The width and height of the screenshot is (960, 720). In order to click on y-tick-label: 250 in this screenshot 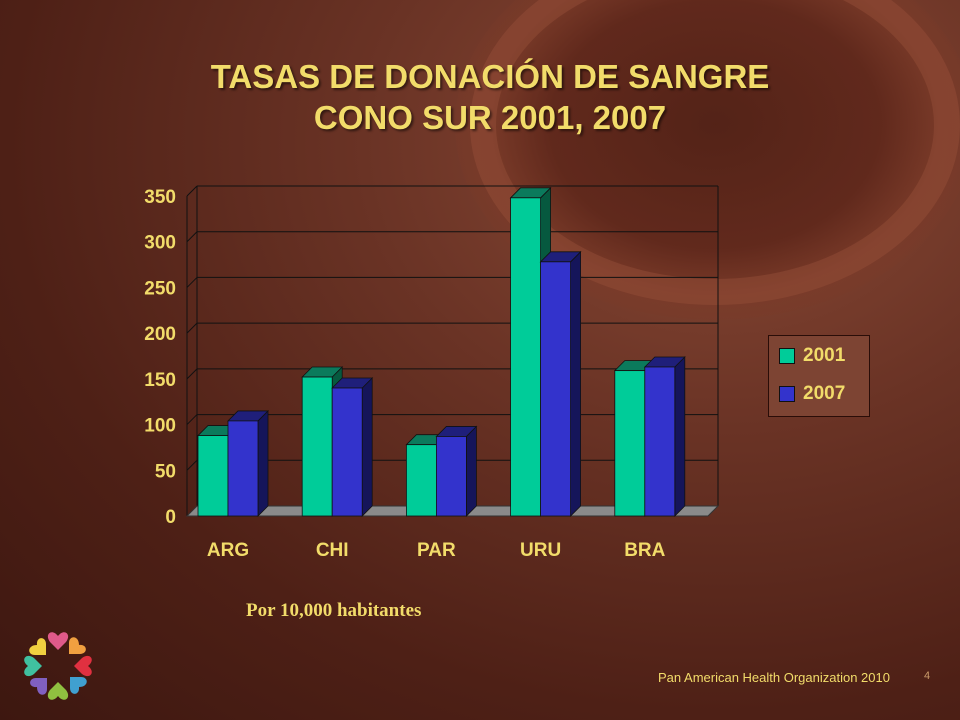, I will do `click(160, 288)`.